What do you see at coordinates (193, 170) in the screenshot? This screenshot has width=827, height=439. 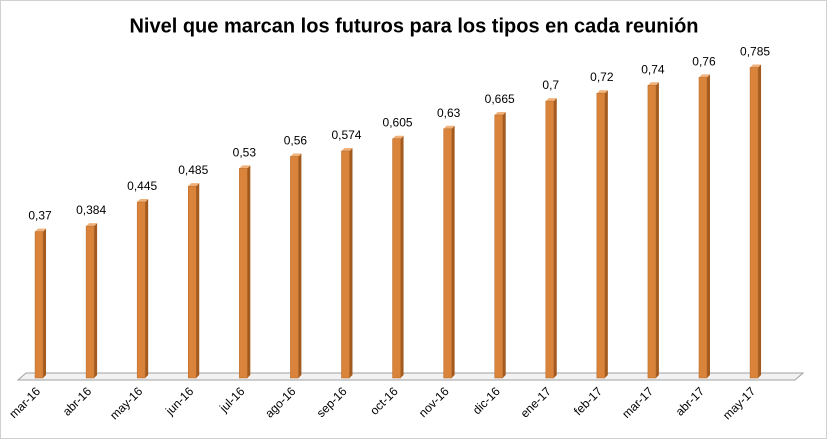 I see `value-label: 0,485` at bounding box center [193, 170].